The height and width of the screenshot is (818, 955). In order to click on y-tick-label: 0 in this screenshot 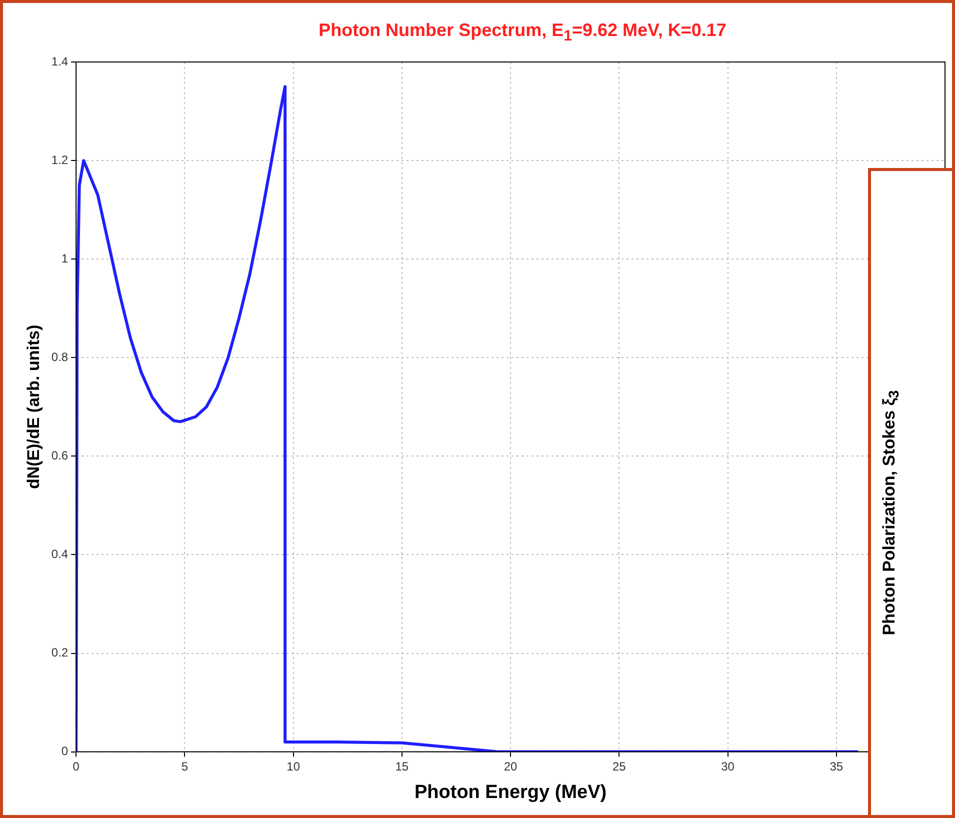, I will do `click(64, 751)`.